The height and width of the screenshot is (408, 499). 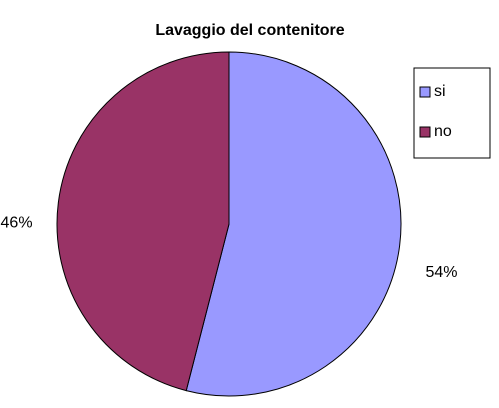 What do you see at coordinates (17, 222) in the screenshot?
I see `data-label: 46%` at bounding box center [17, 222].